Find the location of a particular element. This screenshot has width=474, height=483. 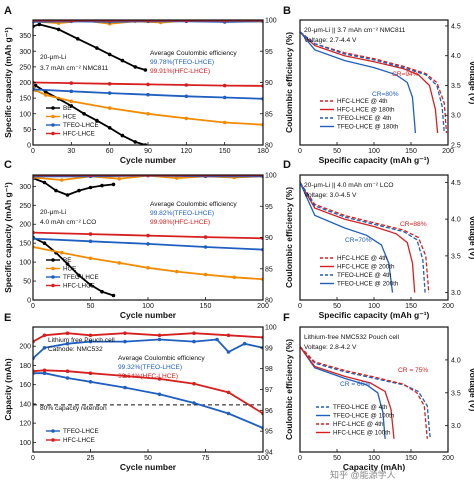

y2-tick-label: 80 is located at coordinates (269, 146).